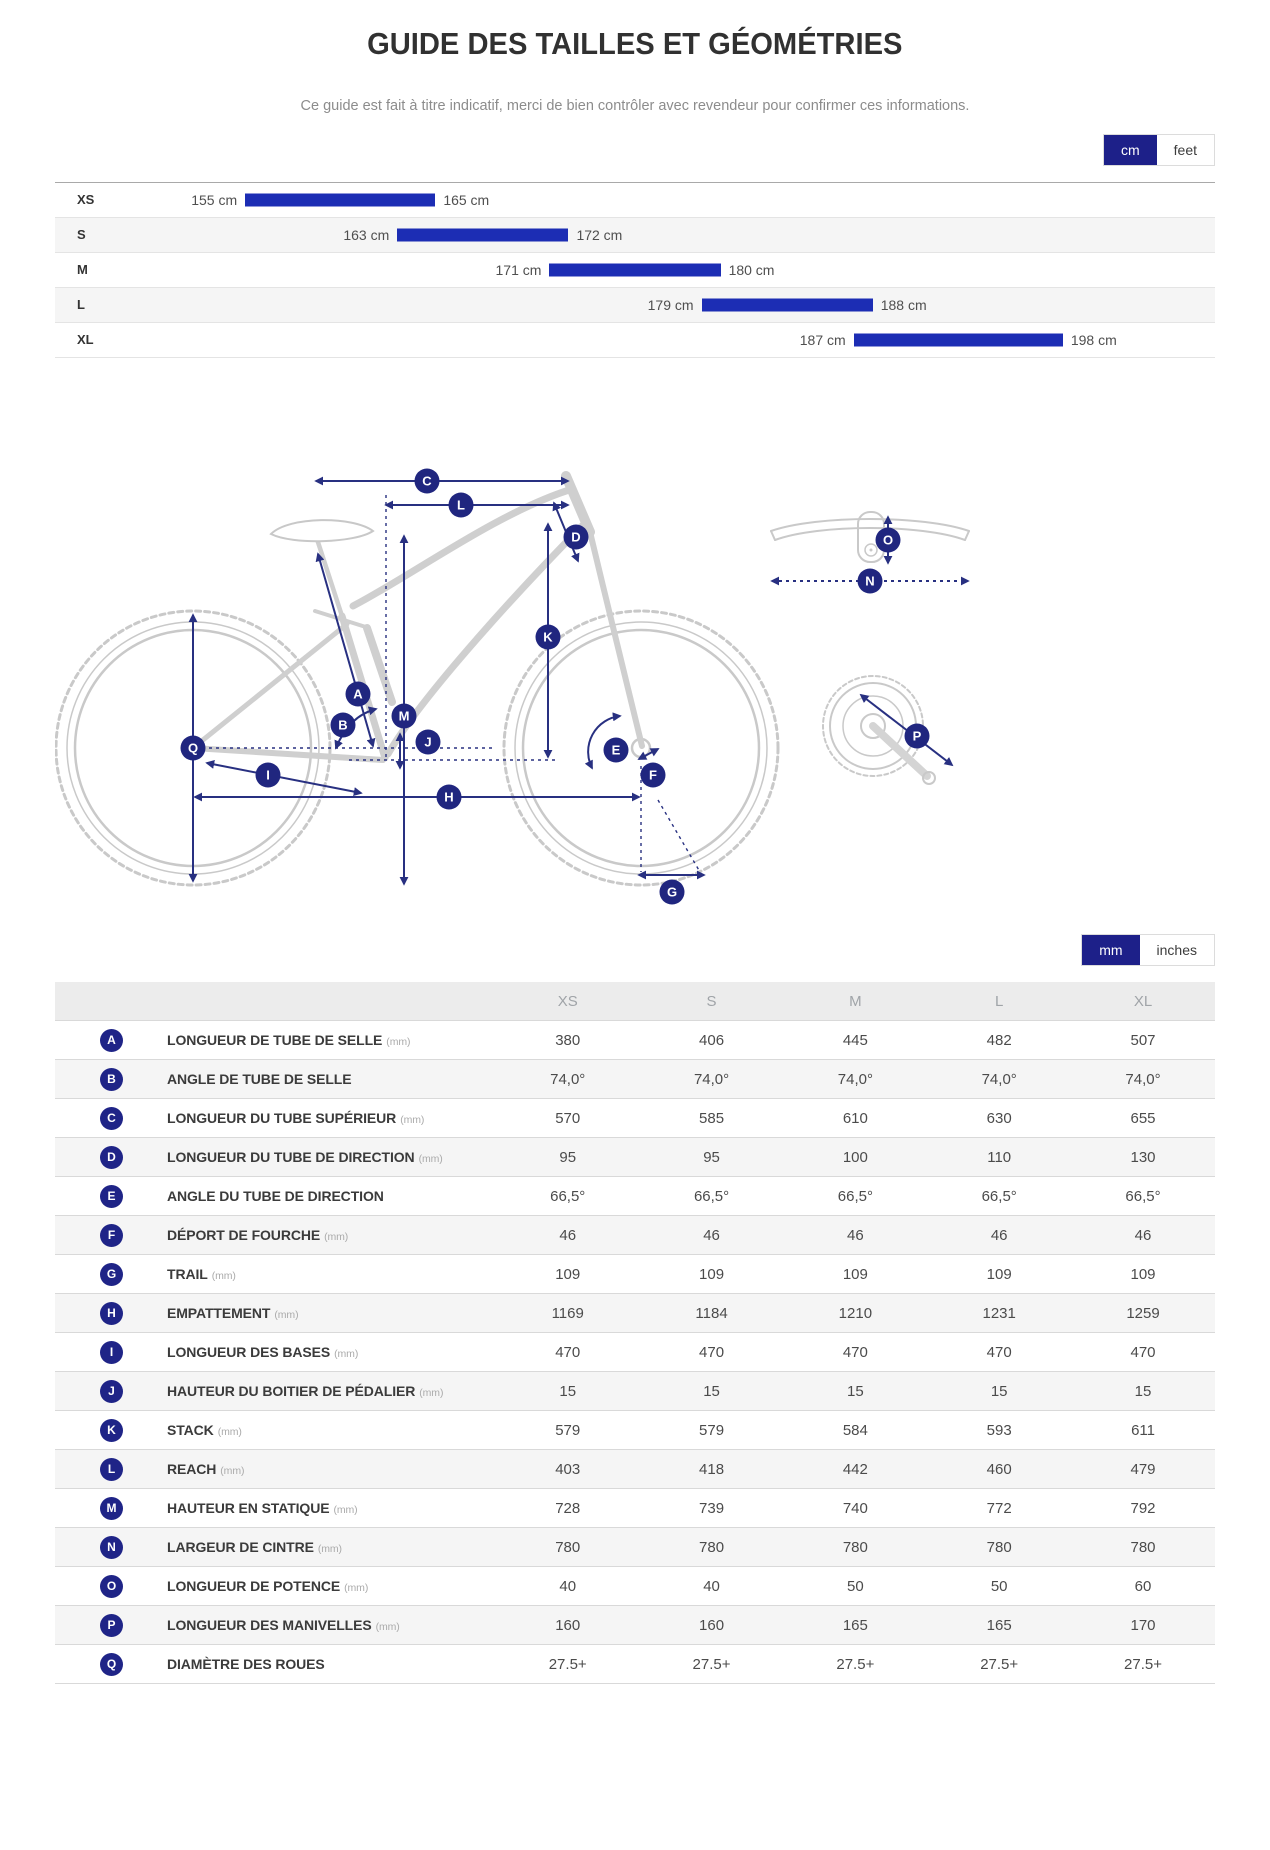  Describe the element at coordinates (214, 200) in the screenshot. I see `height-min-label: 155 cm` at that location.